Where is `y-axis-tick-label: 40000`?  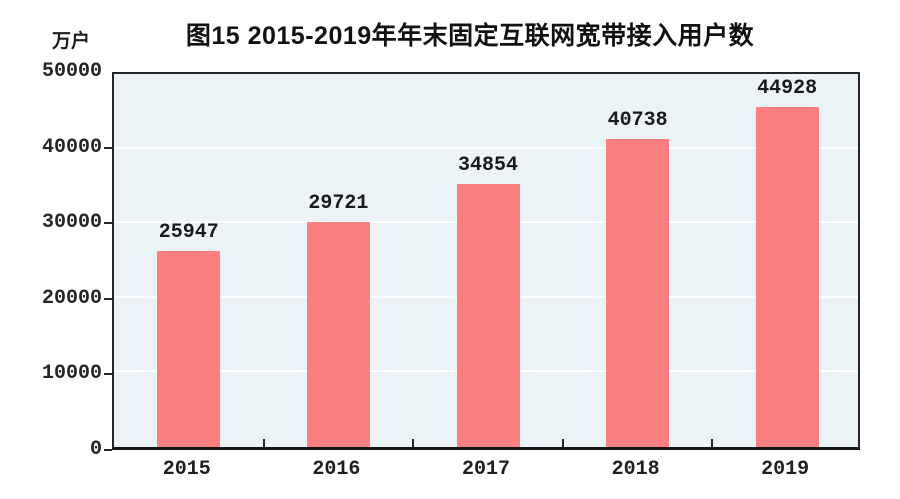 y-axis-tick-label: 40000 is located at coordinates (71, 147).